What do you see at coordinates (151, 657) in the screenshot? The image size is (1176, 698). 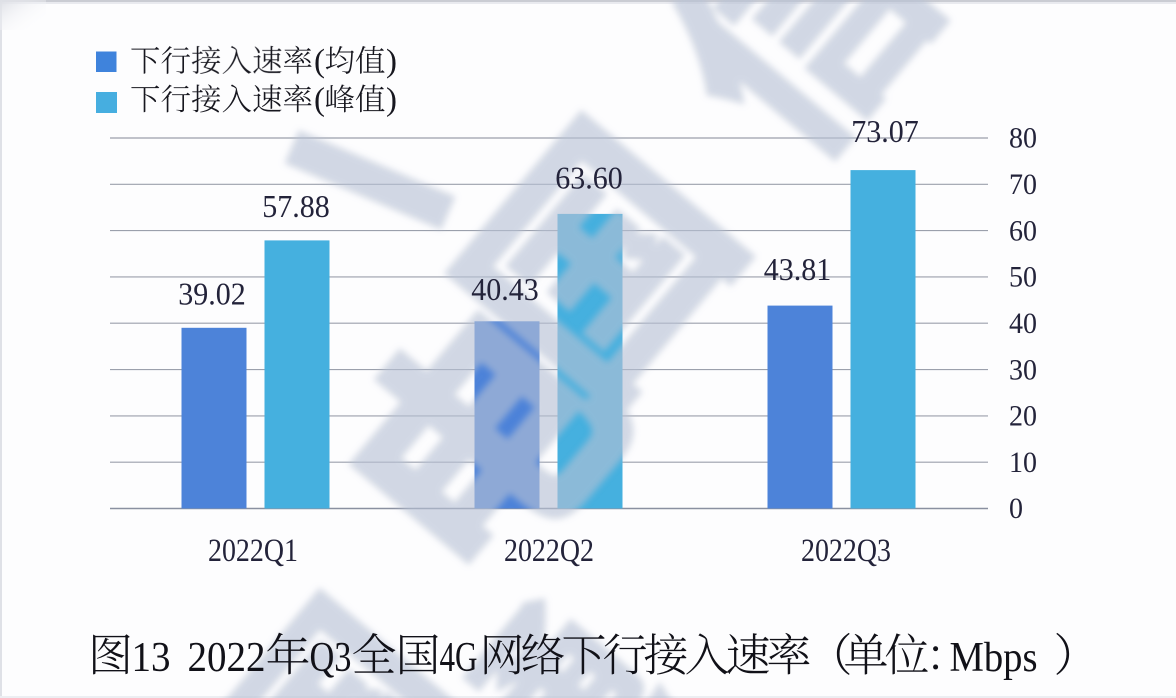 I see `svg-text: 13` at bounding box center [151, 657].